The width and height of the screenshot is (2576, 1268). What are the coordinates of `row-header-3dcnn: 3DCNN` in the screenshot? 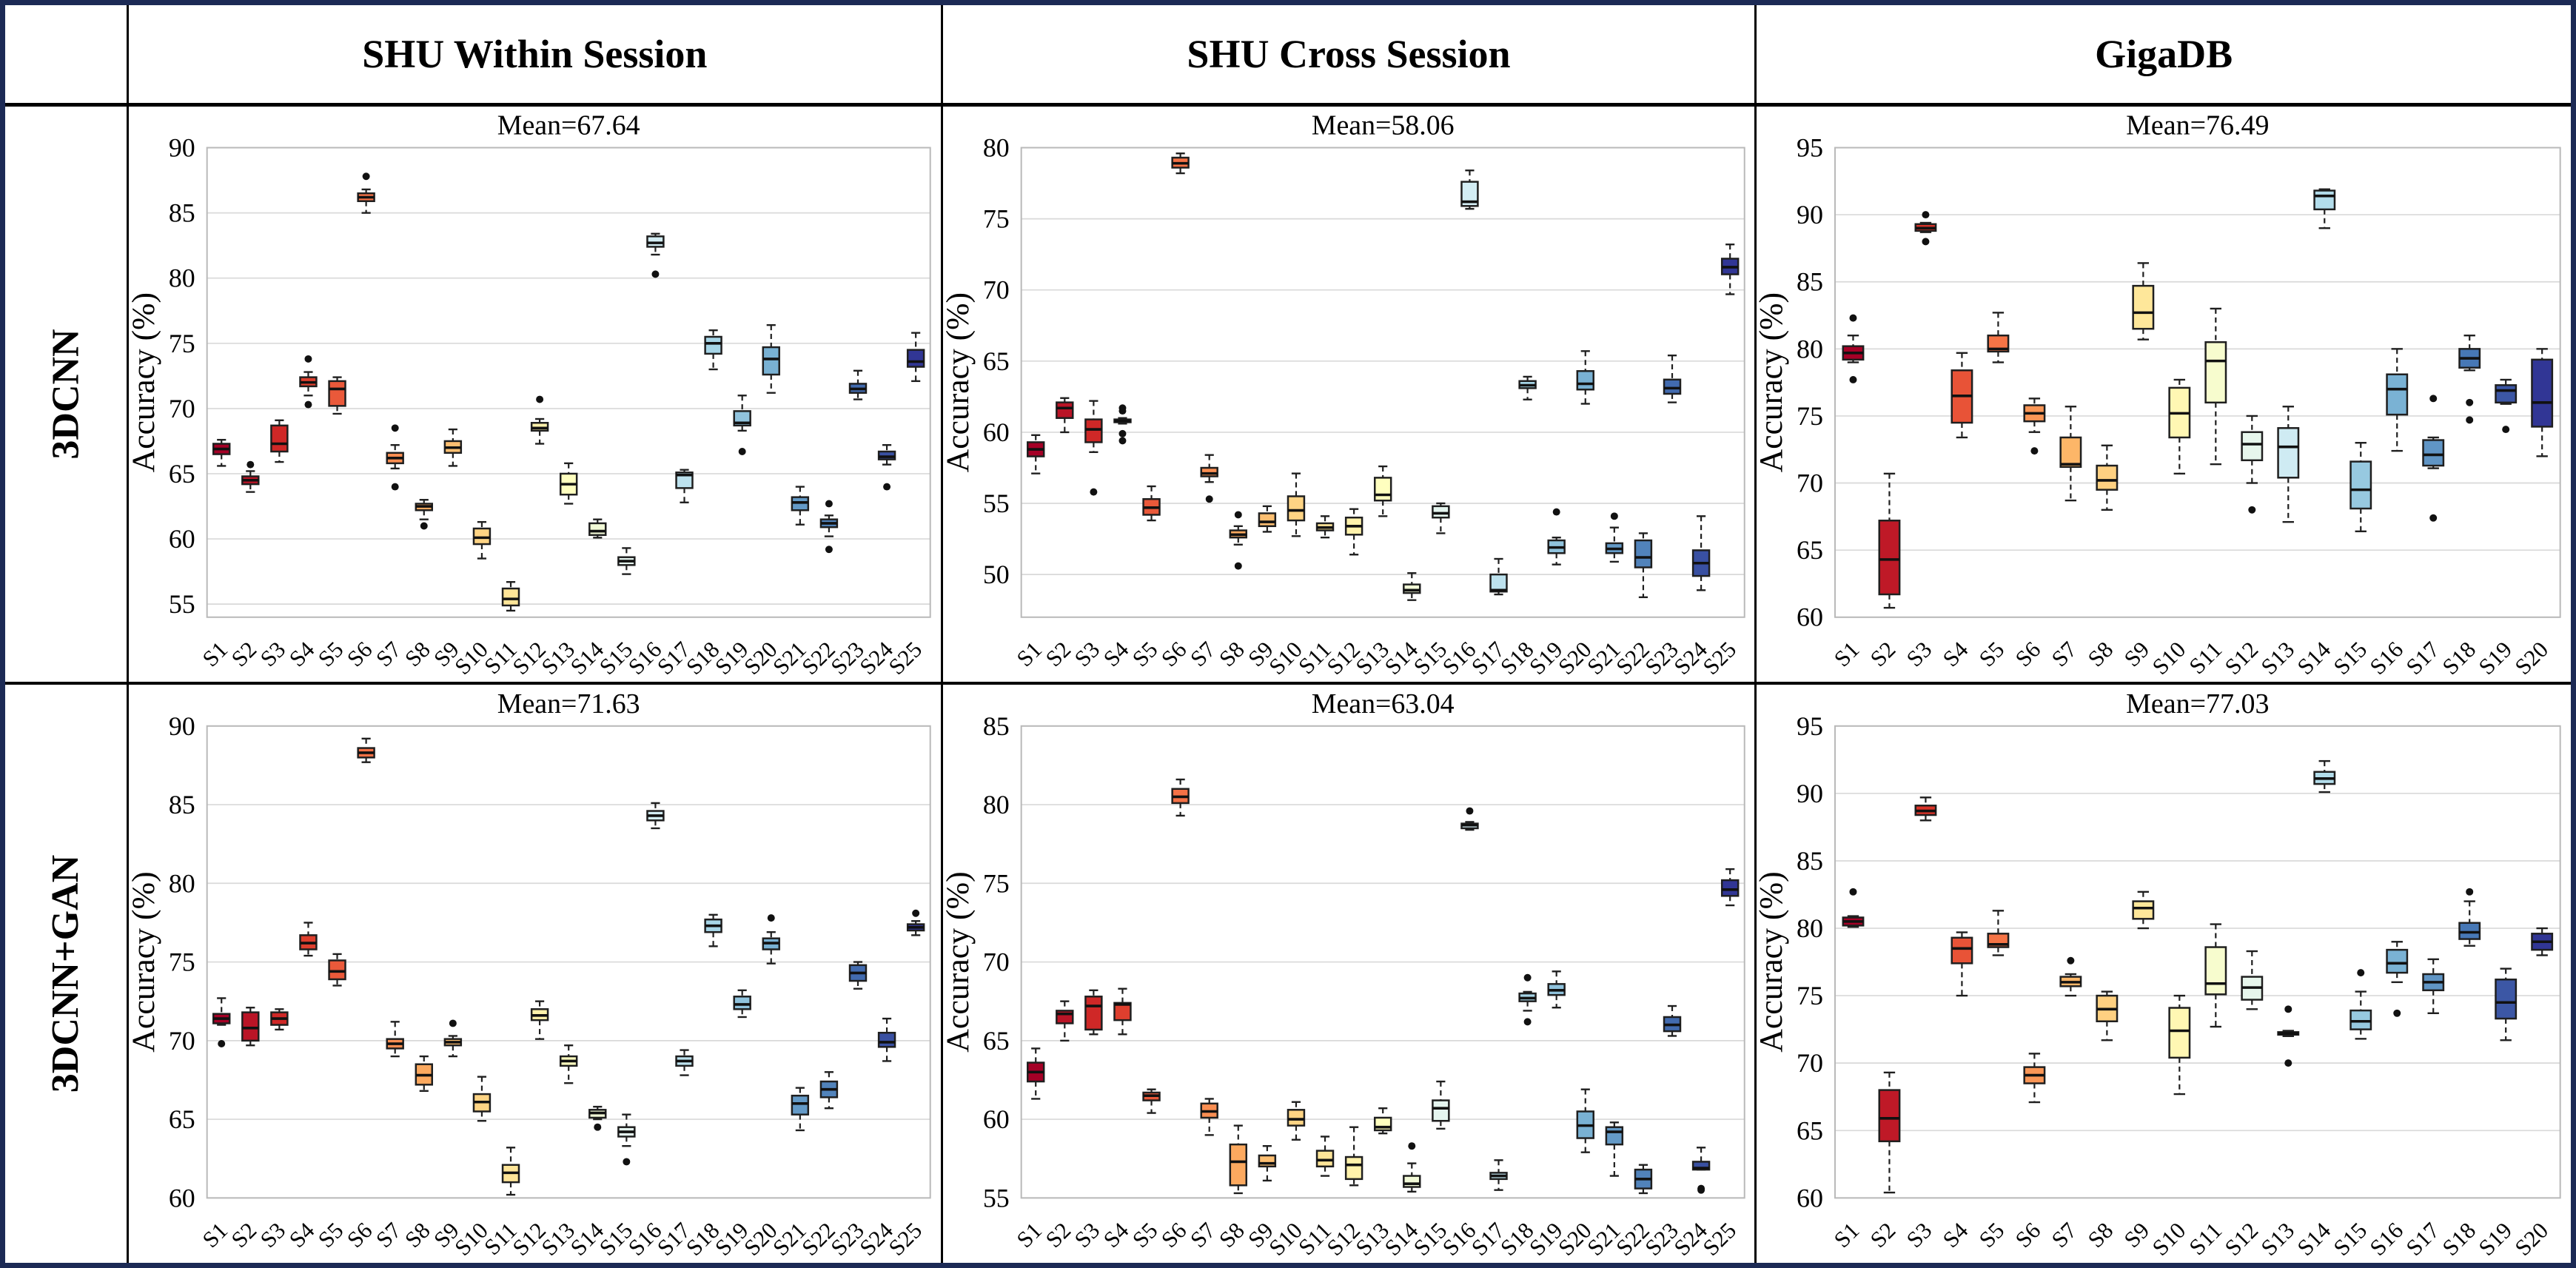 It's located at (67, 396).